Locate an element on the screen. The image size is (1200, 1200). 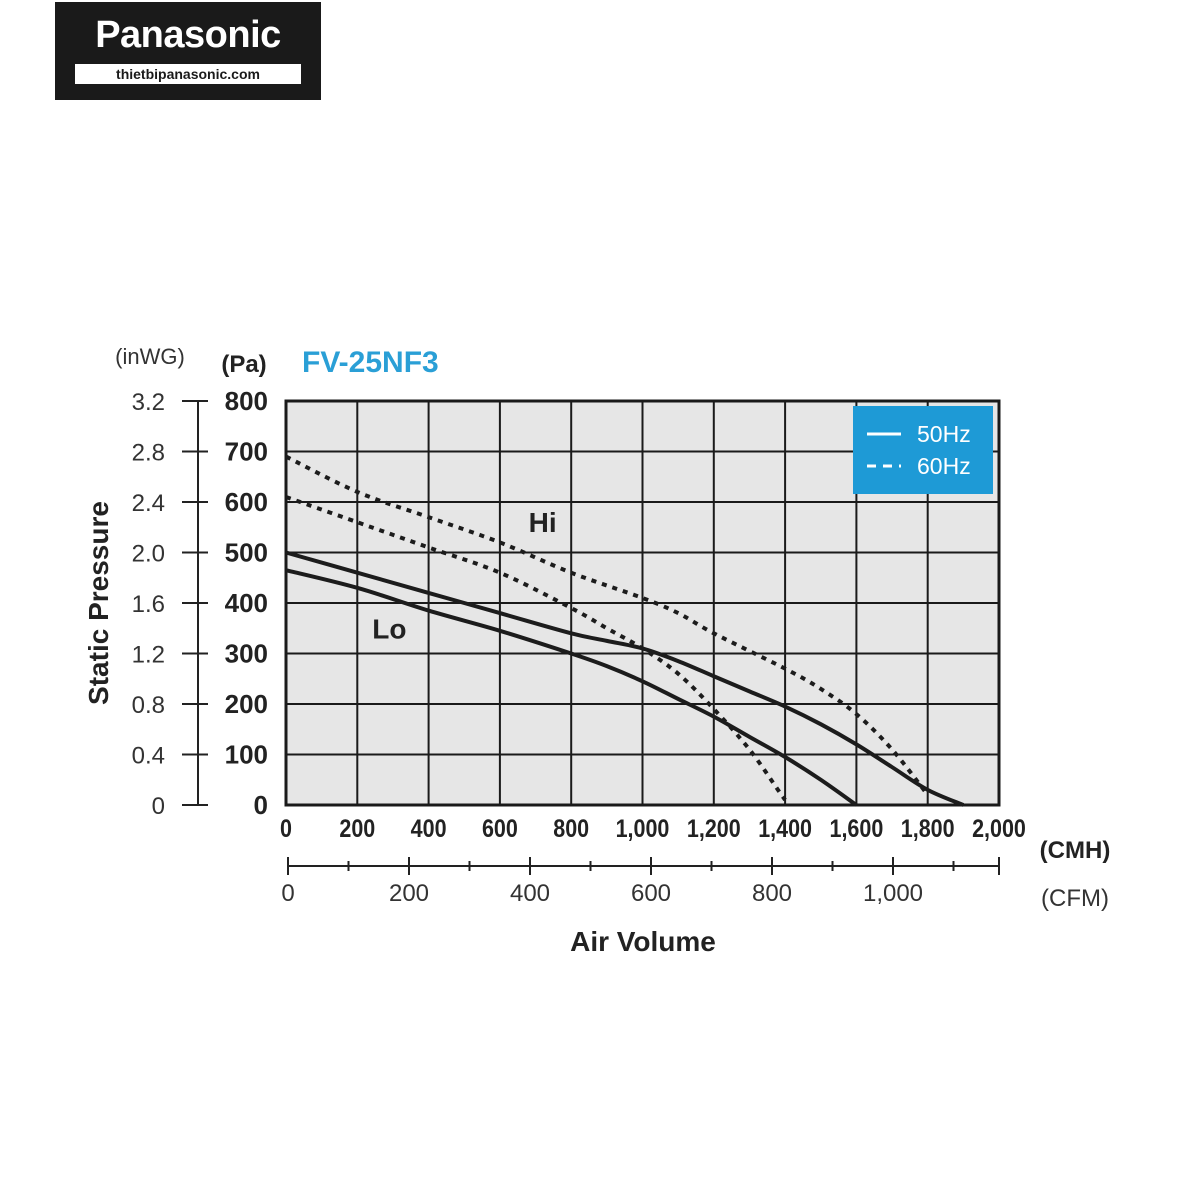
y-tick-label-pa: 400 is located at coordinates (246, 603).